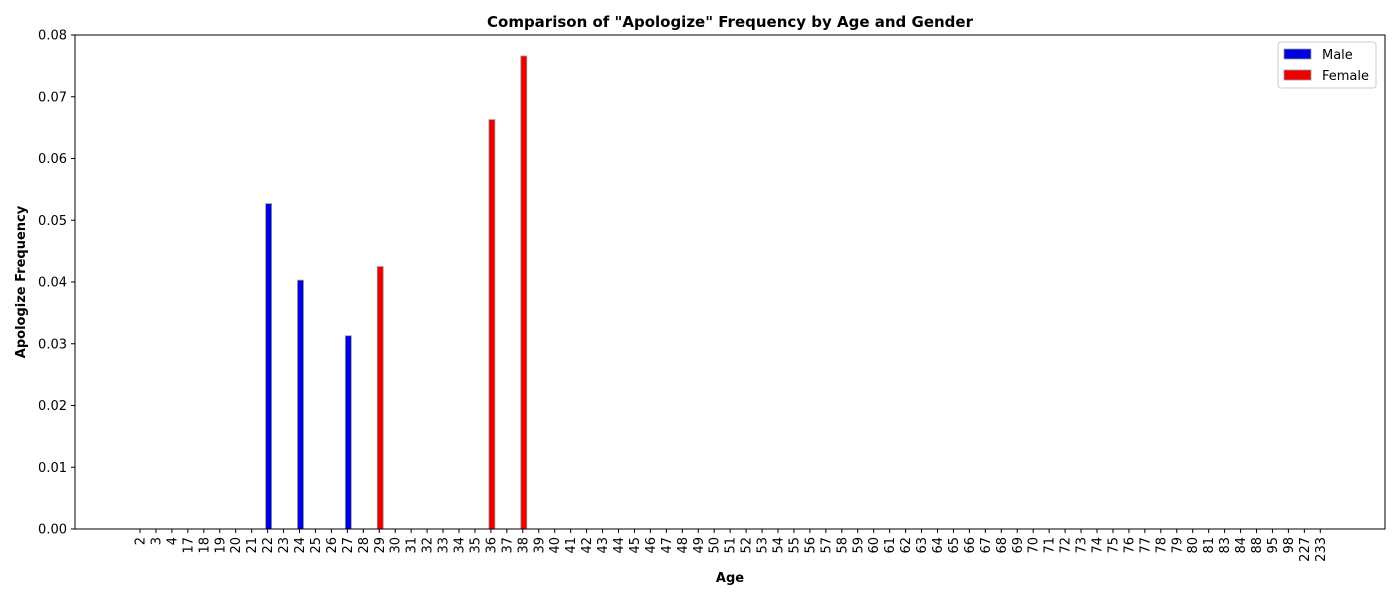  Describe the element at coordinates (874, 545) in the screenshot. I see `x-tick-label: 60` at that location.